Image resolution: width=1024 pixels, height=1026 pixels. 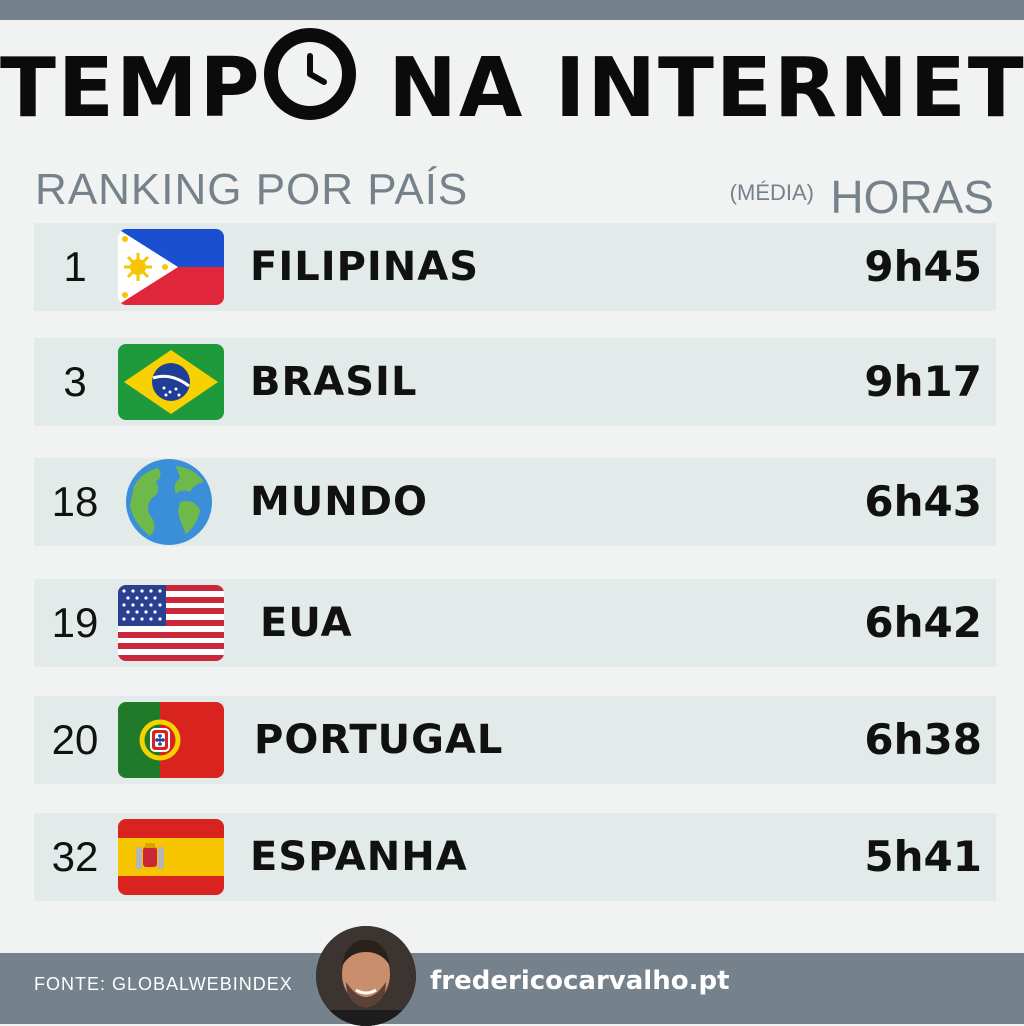 I want to click on clock-icon, so click(x=309, y=74).